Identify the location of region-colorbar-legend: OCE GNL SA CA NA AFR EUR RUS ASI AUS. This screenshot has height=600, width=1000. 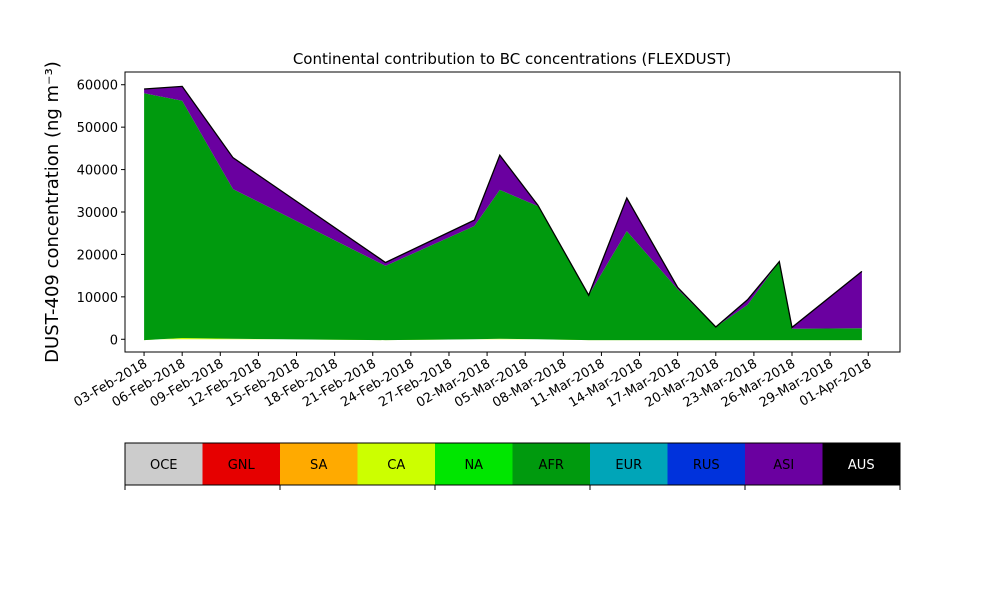
(512, 466).